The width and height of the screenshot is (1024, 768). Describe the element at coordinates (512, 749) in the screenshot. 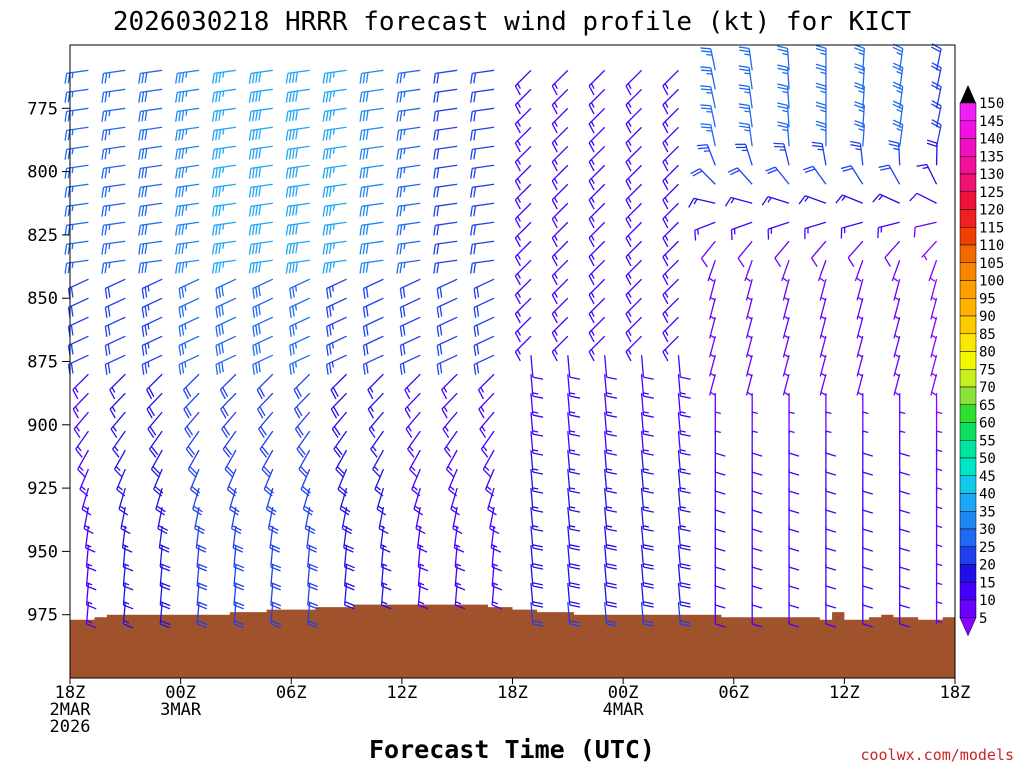

I see `x-axis-label: Forecast Time (UTC)` at that location.